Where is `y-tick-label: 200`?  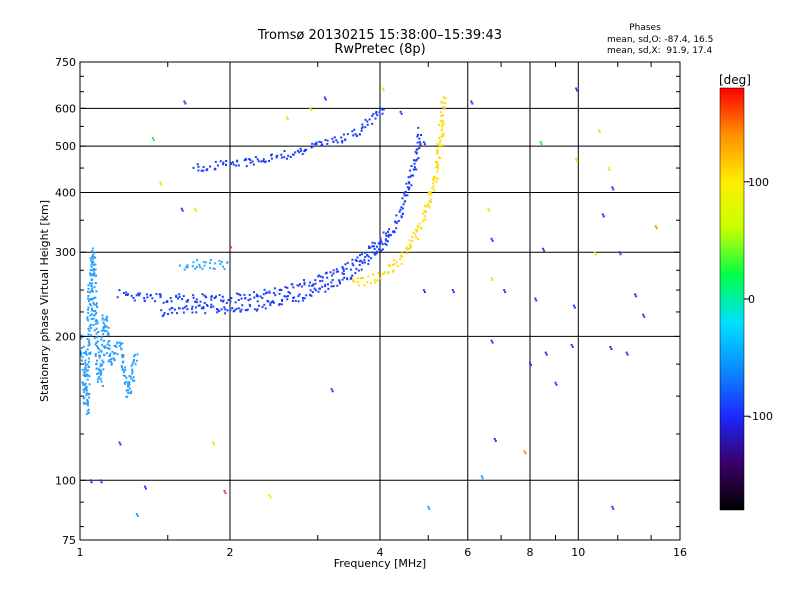
y-tick-label: 200 is located at coordinates (65, 336).